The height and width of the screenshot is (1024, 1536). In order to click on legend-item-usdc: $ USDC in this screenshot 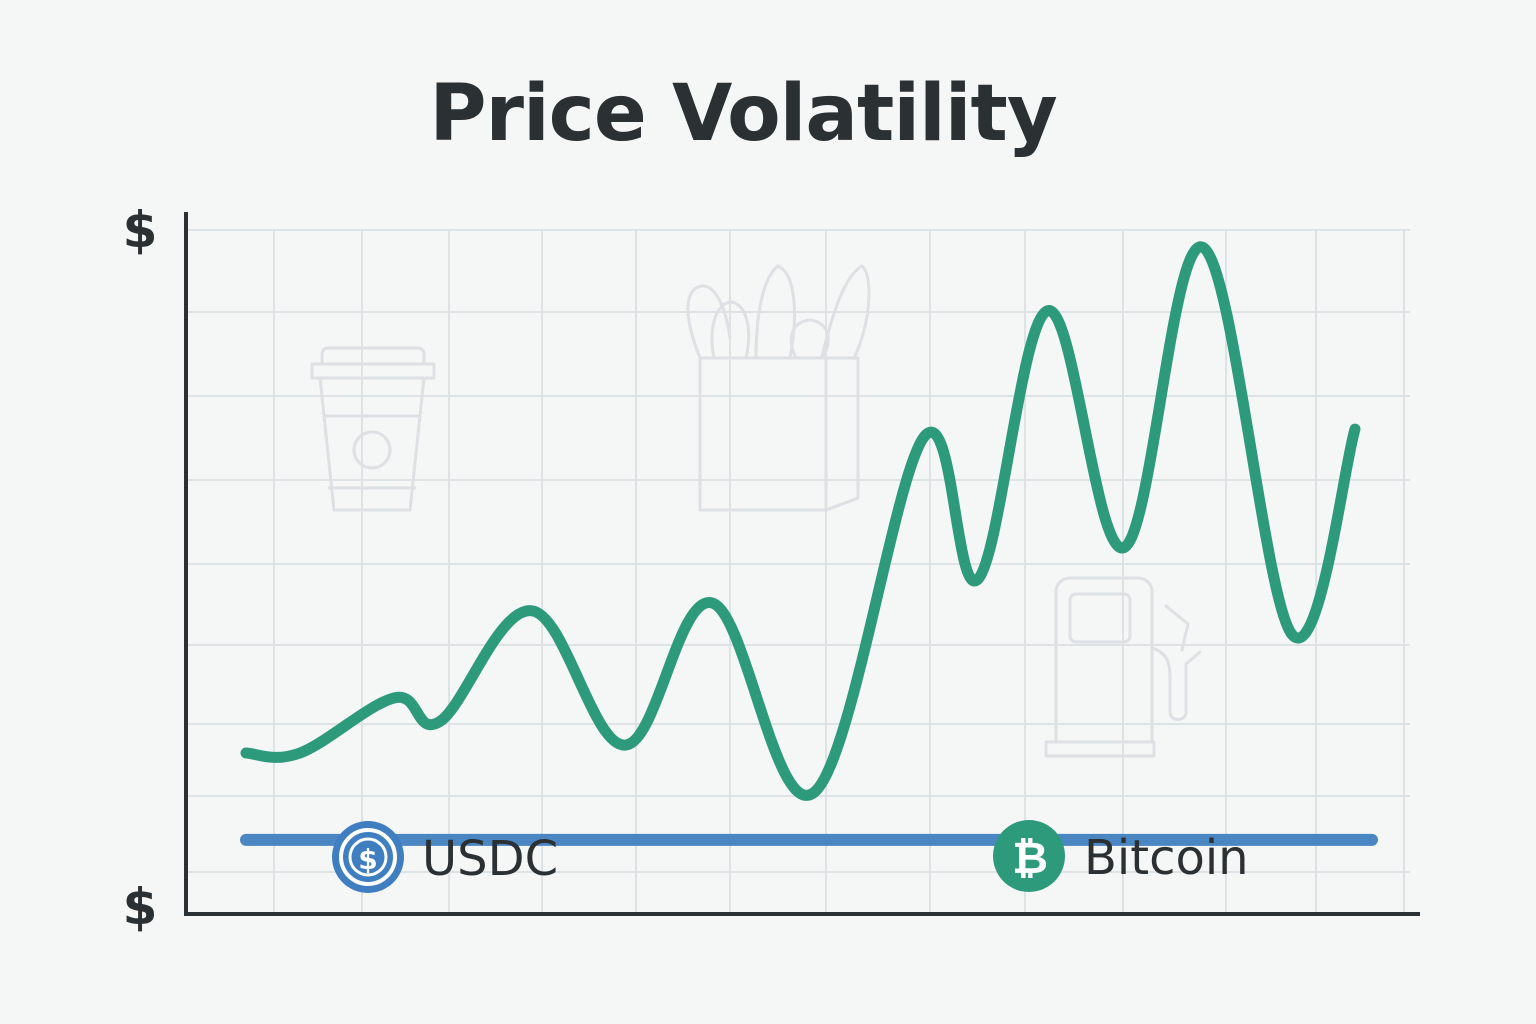, I will do `click(445, 857)`.